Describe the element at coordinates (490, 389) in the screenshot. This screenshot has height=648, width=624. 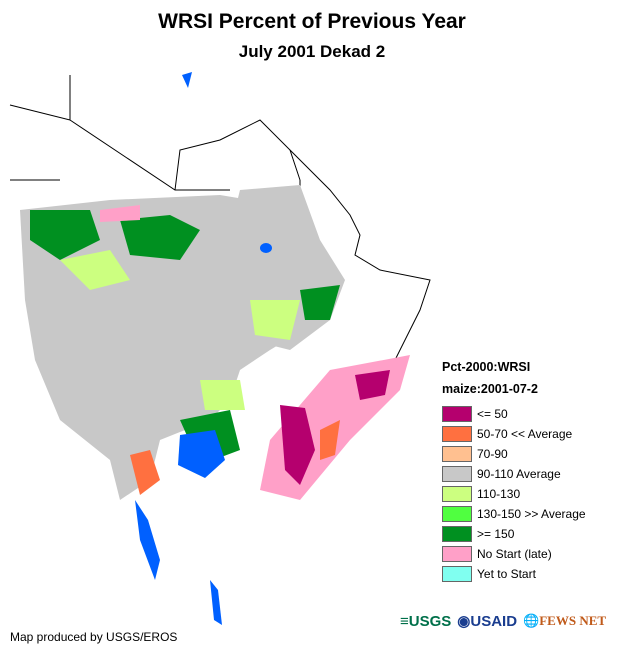
I see `legend-subheading: maize:2001-07-2` at that location.